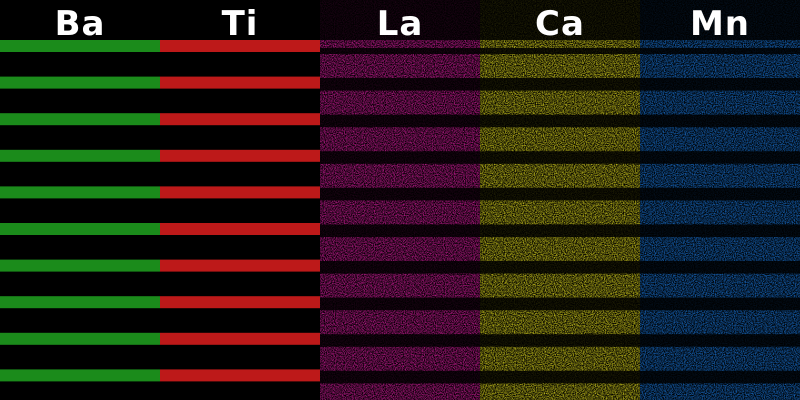 Image resolution: width=800 pixels, height=400 pixels. I want to click on element-label-ti: Ti, so click(240, 24).